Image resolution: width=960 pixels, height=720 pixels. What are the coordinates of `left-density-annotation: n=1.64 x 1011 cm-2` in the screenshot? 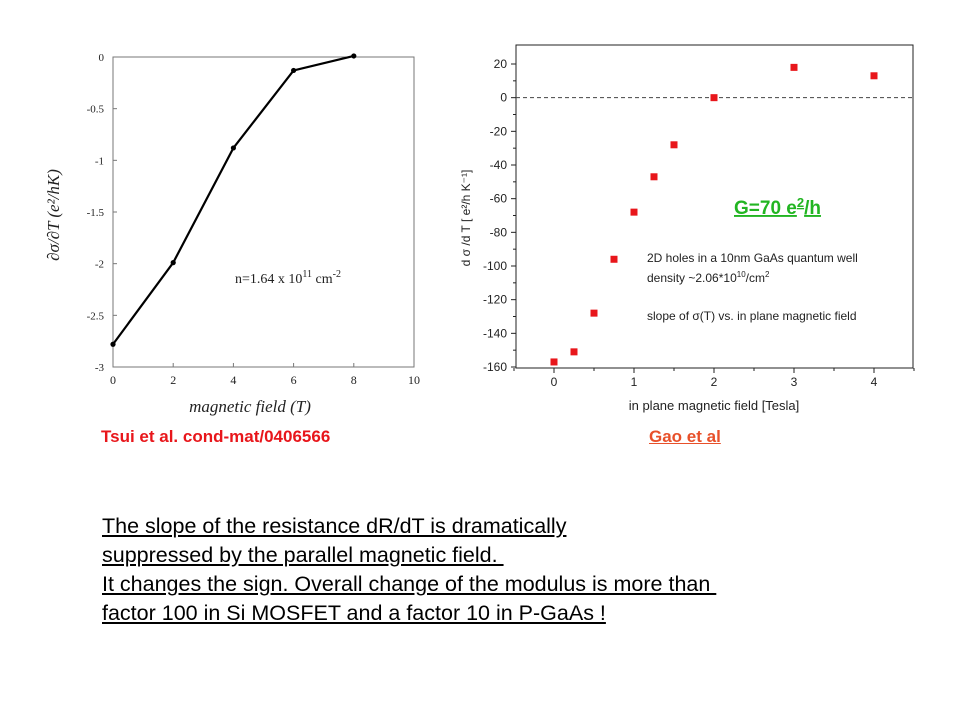 It's located at (288, 278).